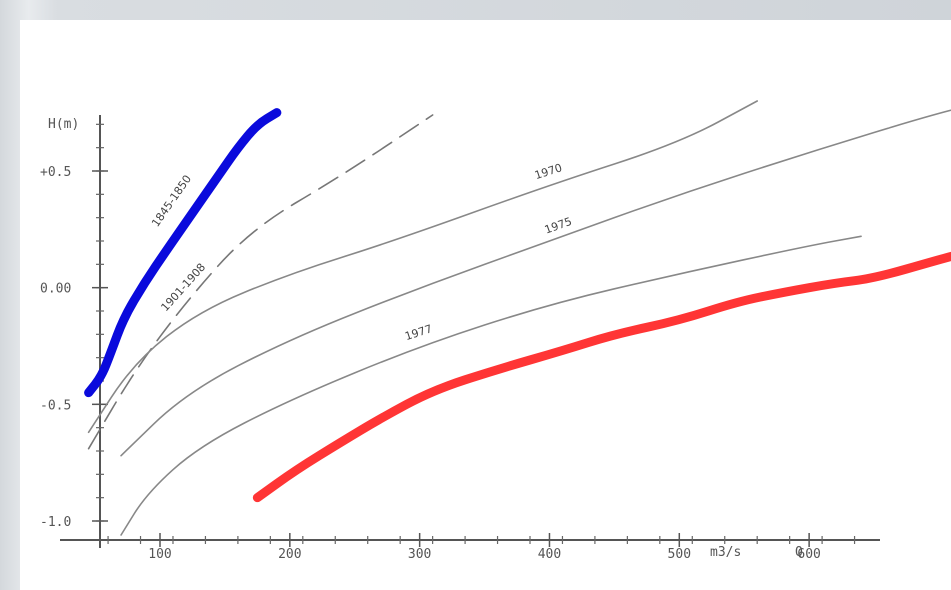 This screenshot has width=951, height=590. I want to click on x-tick-label: 600, so click(808, 554).